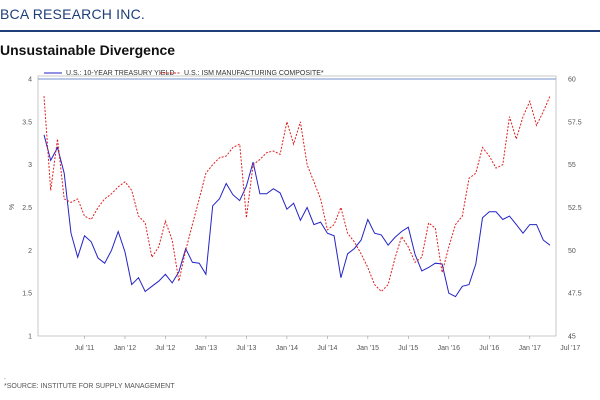  What do you see at coordinates (287, 348) in the screenshot?
I see `x-tick-label: Jan '14` at bounding box center [287, 348].